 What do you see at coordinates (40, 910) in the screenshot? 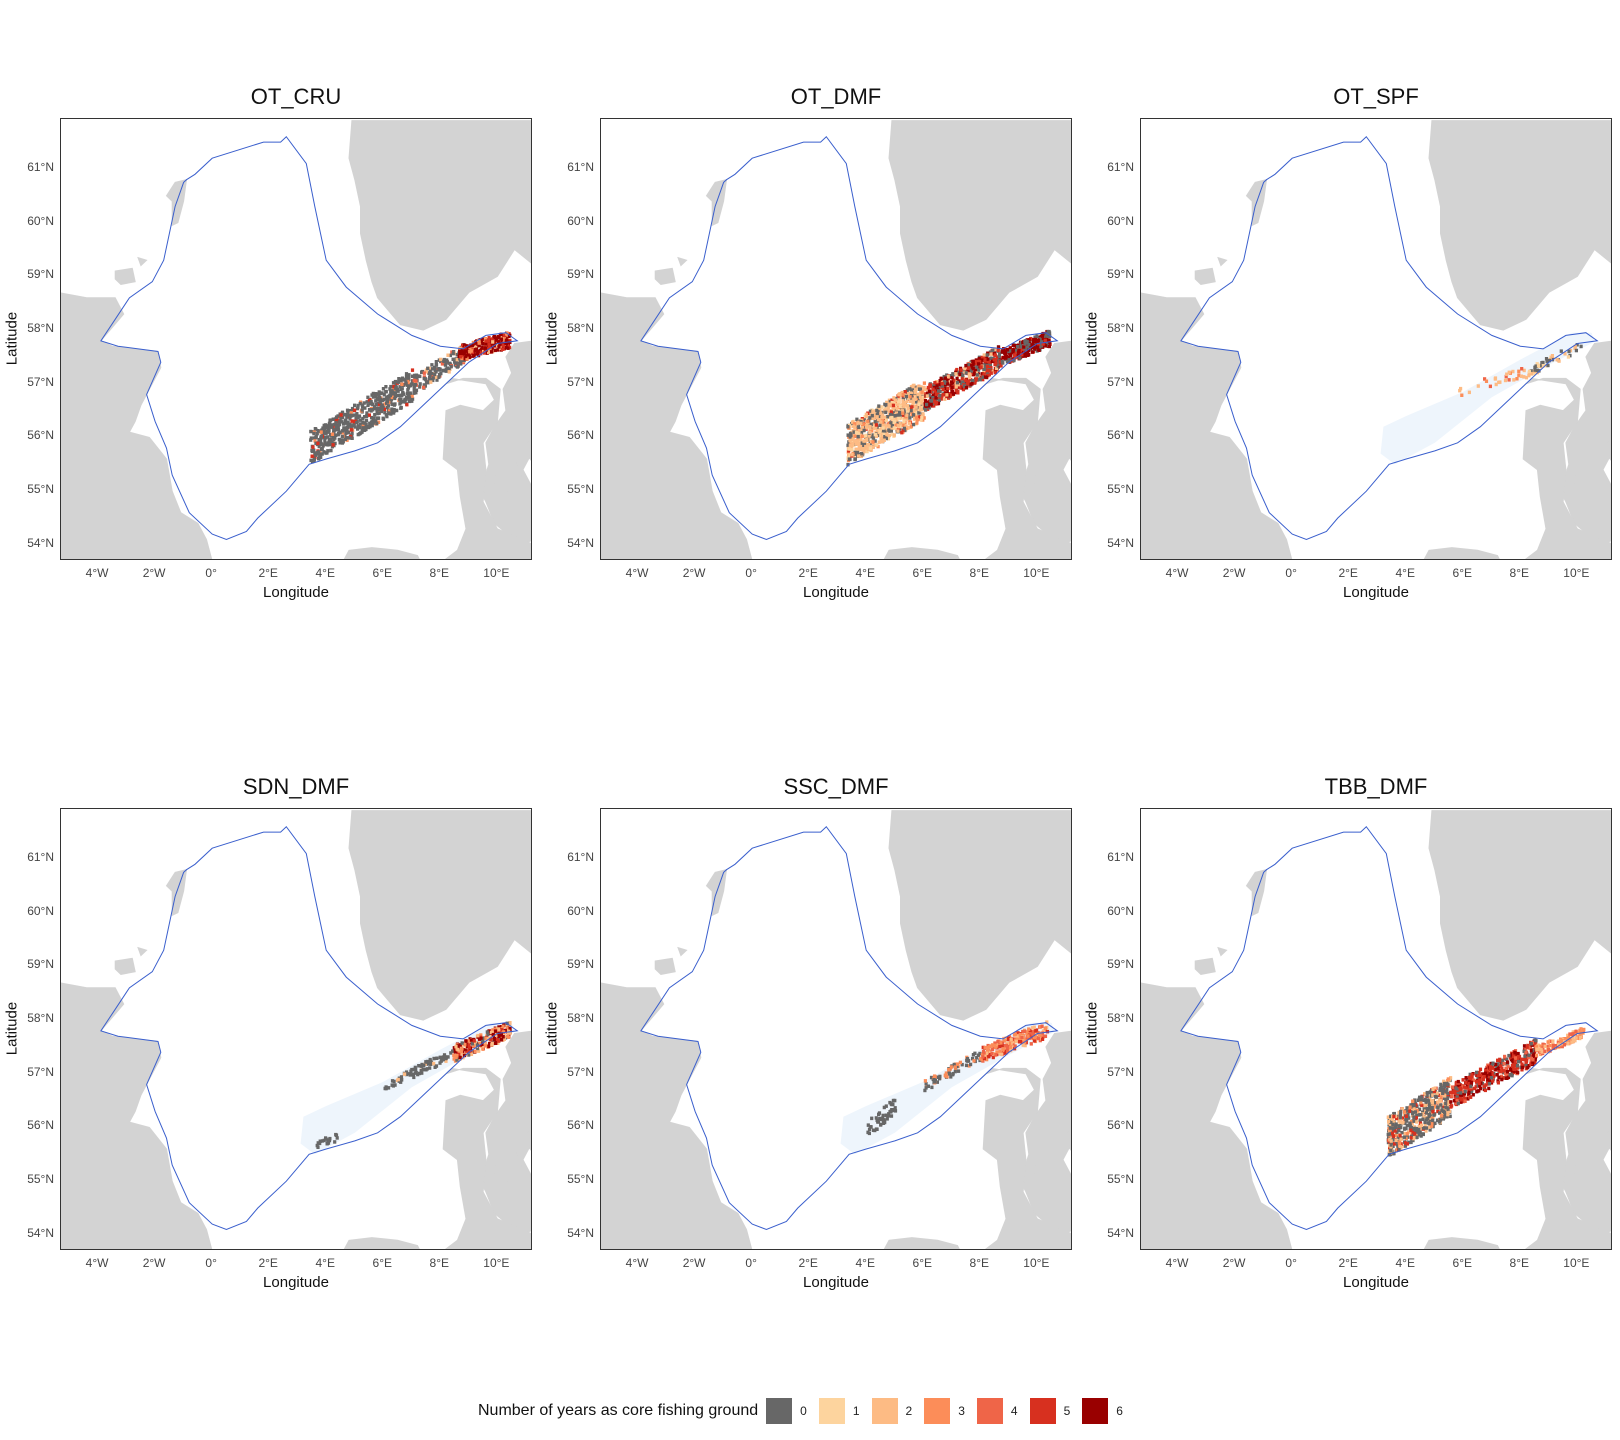
I see `y-tick-label: 60°N` at bounding box center [40, 910].